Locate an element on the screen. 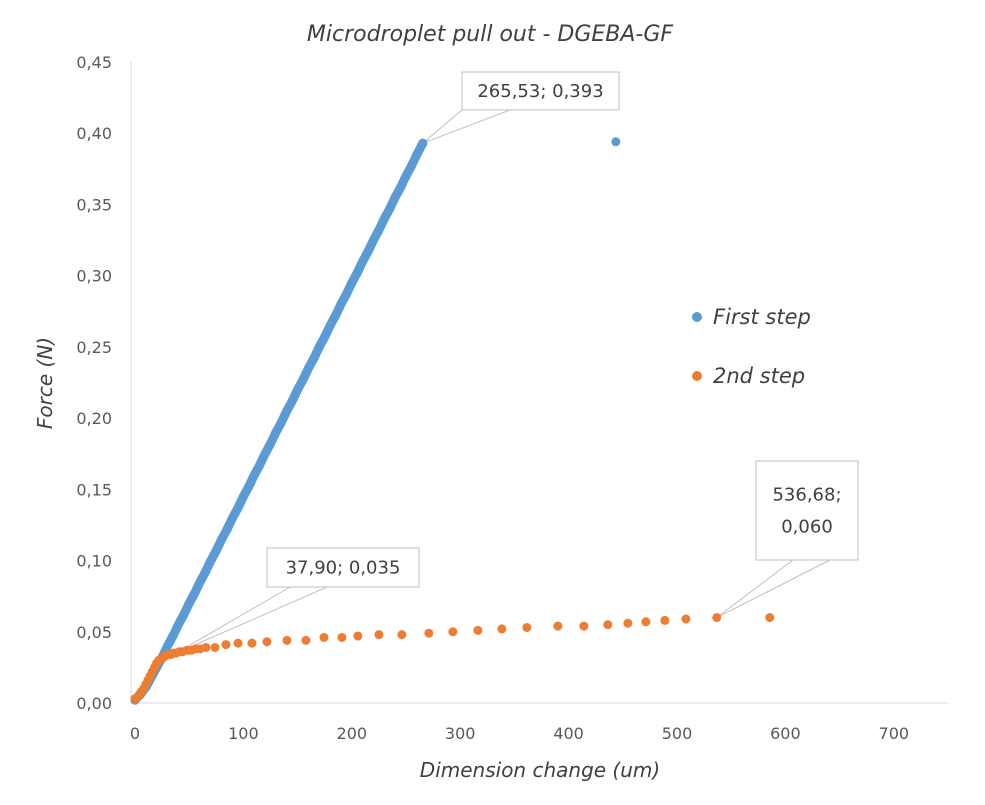 This screenshot has width=985, height=805. legend-label-first-step: First step is located at coordinates (762, 317).